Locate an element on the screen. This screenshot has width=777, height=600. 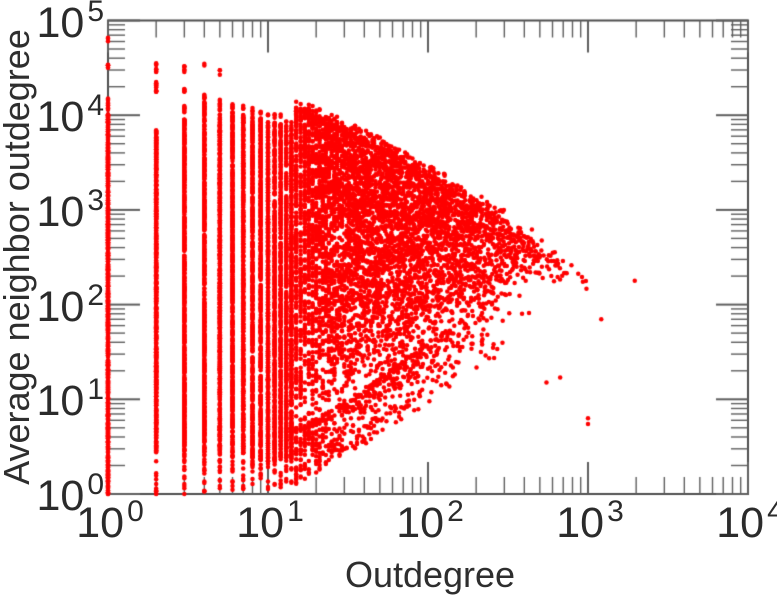
y-tick-label-10e1: 10 1 is located at coordinates (70, 399).